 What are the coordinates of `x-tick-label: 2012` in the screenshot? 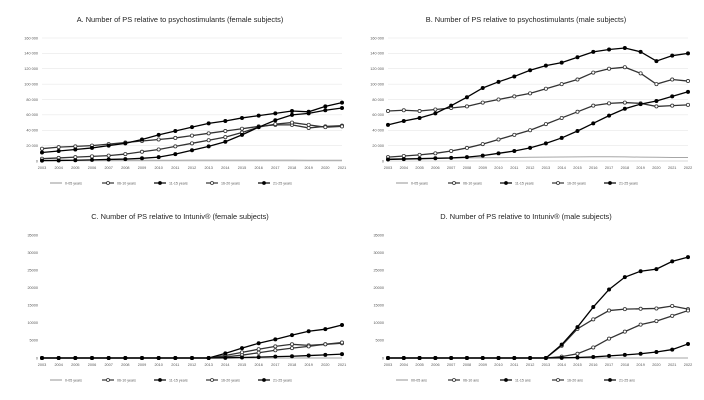 It's located at (192, 168).